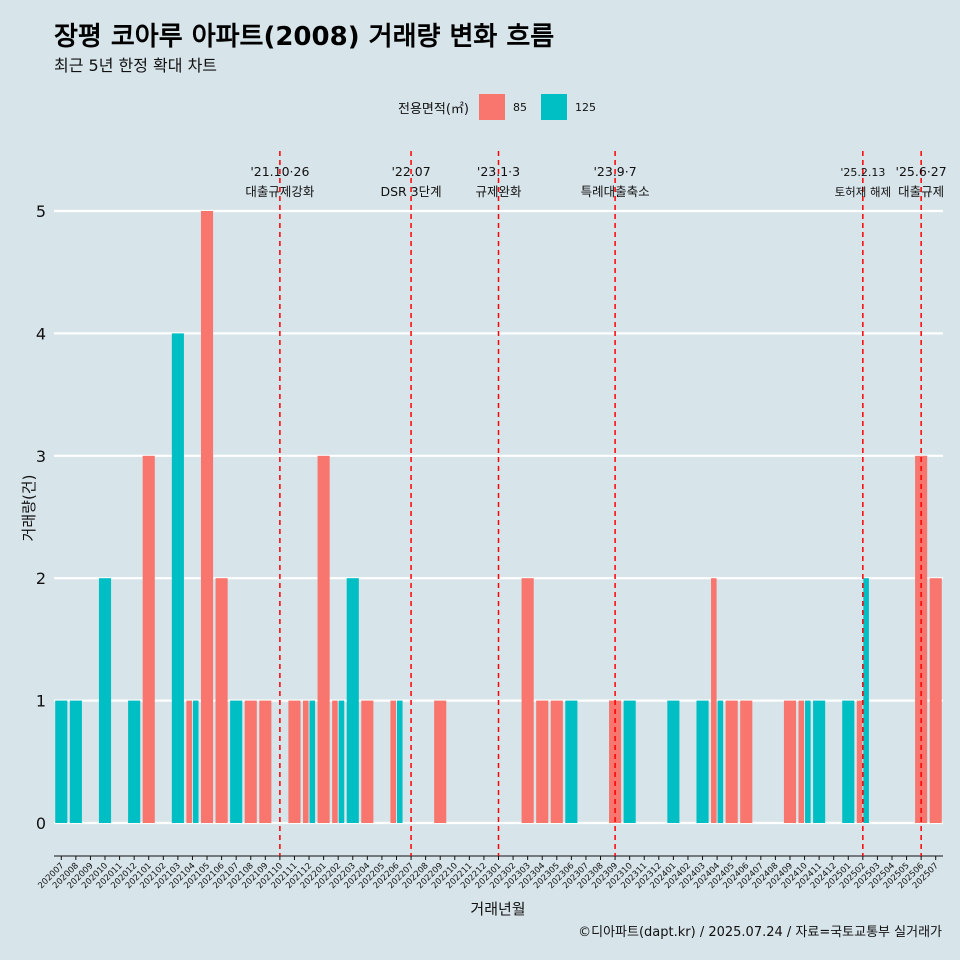 This screenshot has width=960, height=960. What do you see at coordinates (41, 211) in the screenshot?
I see `y-tick-label-5: 5` at bounding box center [41, 211].